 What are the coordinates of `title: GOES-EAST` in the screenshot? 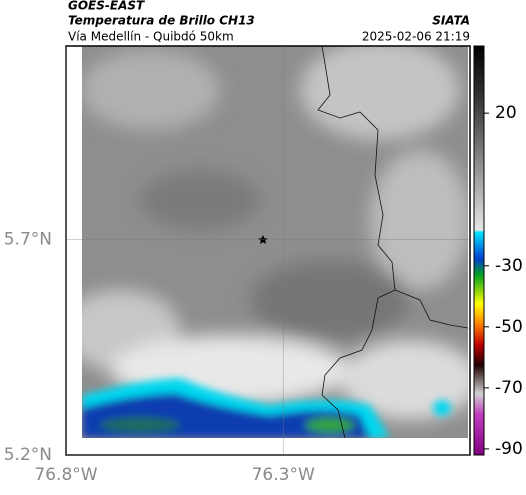 It's located at (106, 6).